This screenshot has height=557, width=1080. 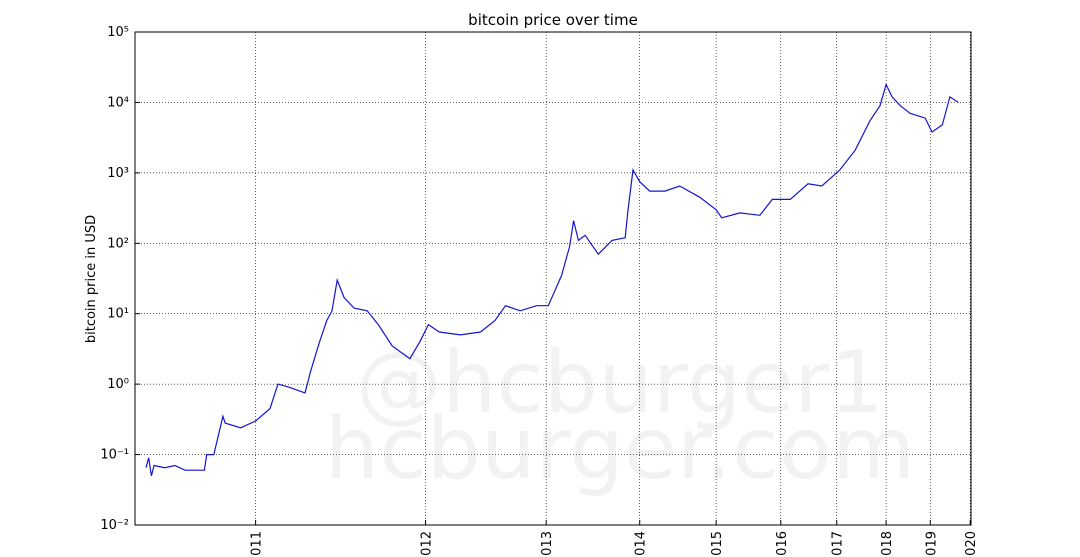 I want to click on y-tick-label: 10⁴, so click(x=118, y=102).